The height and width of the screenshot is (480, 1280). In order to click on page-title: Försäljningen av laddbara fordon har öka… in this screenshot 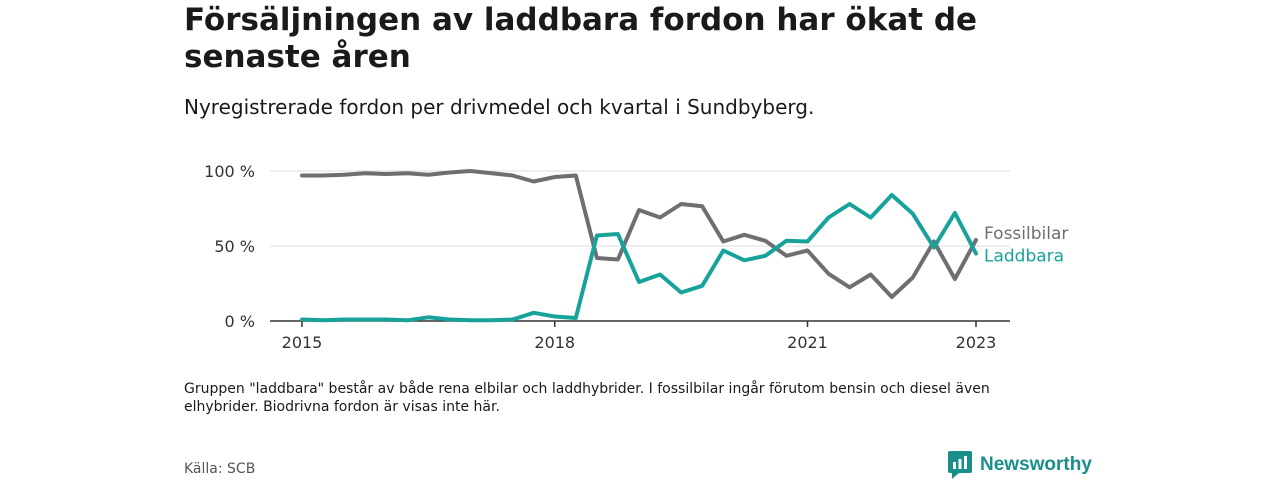, I will do `click(581, 38)`.